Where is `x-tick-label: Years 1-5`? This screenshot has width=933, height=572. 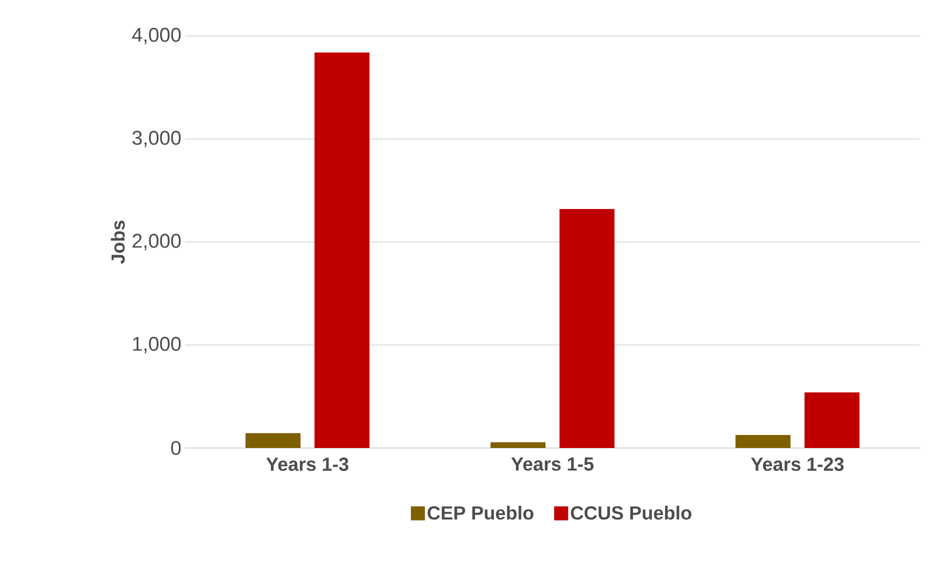
x-tick-label: Years 1-5 is located at coordinates (552, 464).